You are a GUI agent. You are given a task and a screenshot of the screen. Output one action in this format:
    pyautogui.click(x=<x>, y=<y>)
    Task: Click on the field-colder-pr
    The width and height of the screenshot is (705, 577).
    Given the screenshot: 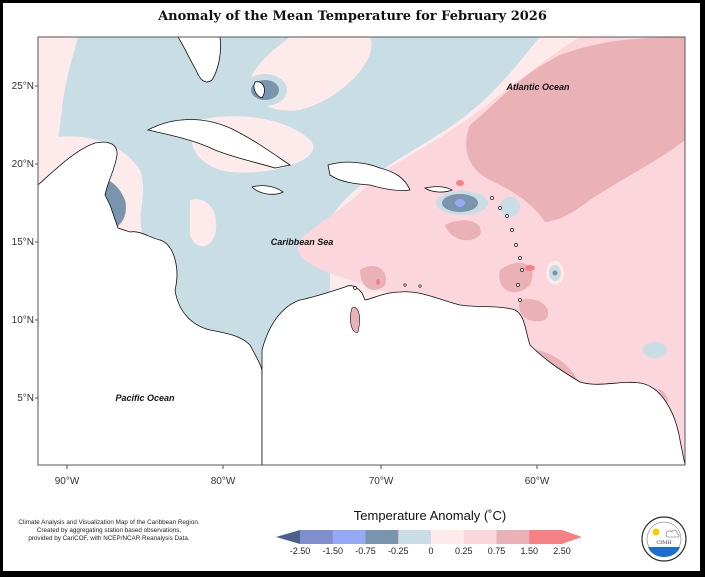 What is the action you would take?
    pyautogui.click(x=460, y=203)
    